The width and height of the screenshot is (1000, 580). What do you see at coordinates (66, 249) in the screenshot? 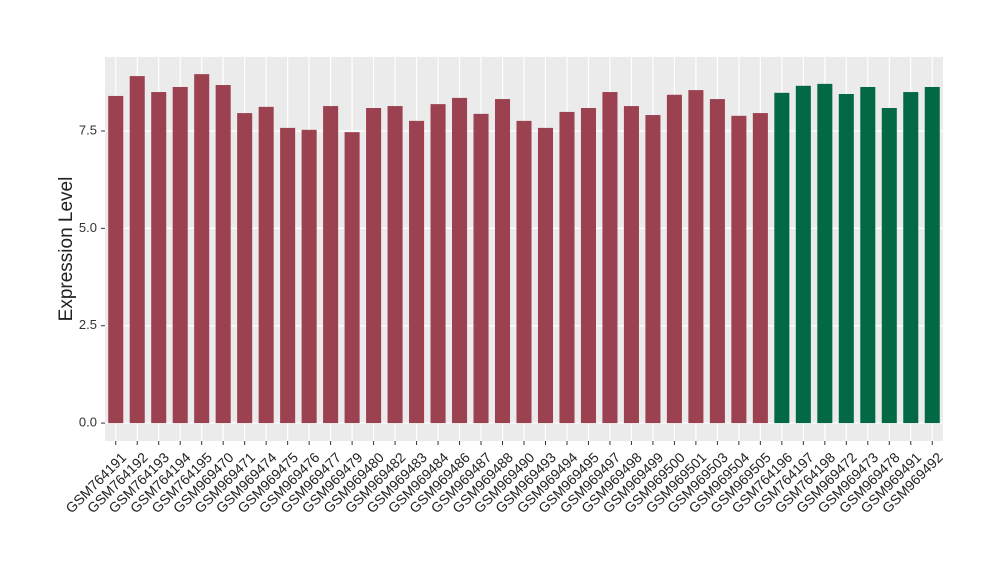
I see `y-axis-label: Expression Level` at bounding box center [66, 249].